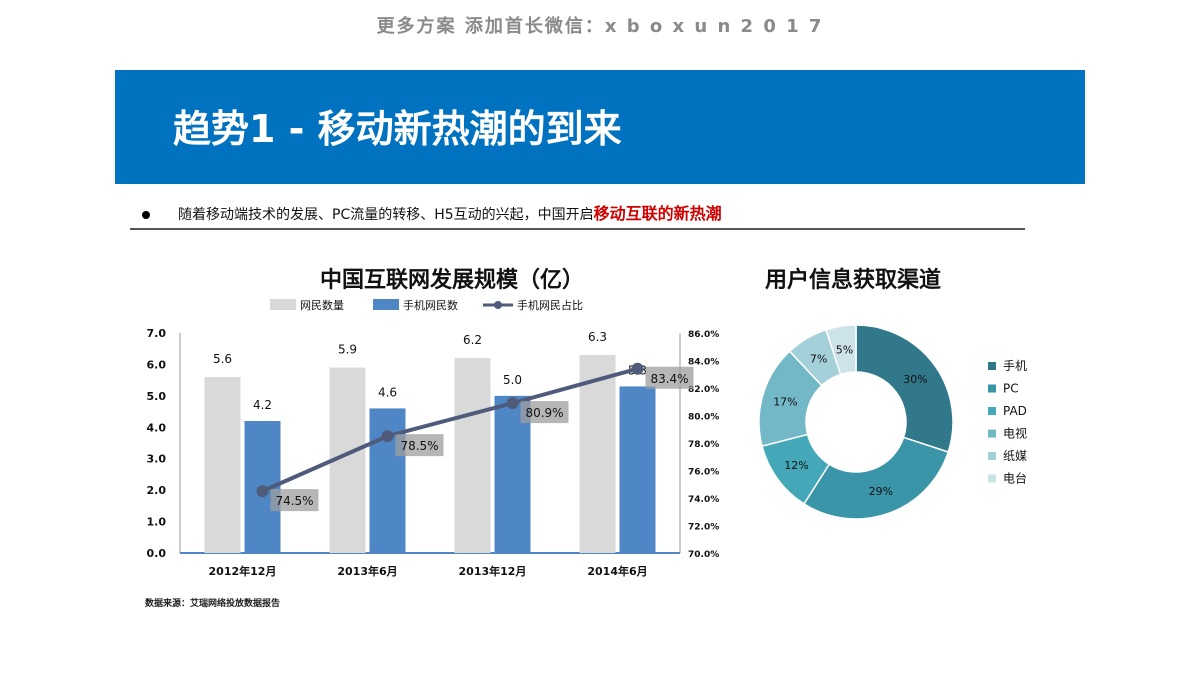 This screenshot has height=675, width=1200. I want to click on bar-total-label: 5.6, so click(222, 359).